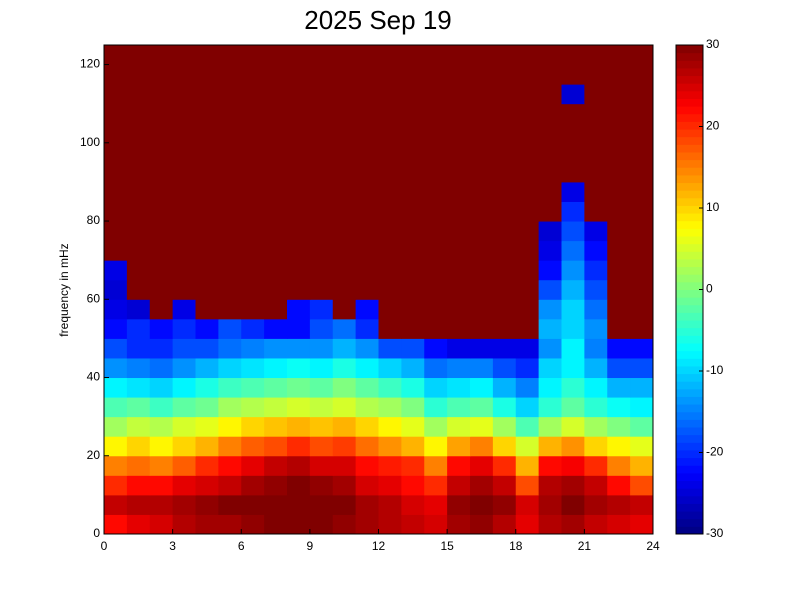  I want to click on colorbar-tick-label: -10, so click(715, 370).